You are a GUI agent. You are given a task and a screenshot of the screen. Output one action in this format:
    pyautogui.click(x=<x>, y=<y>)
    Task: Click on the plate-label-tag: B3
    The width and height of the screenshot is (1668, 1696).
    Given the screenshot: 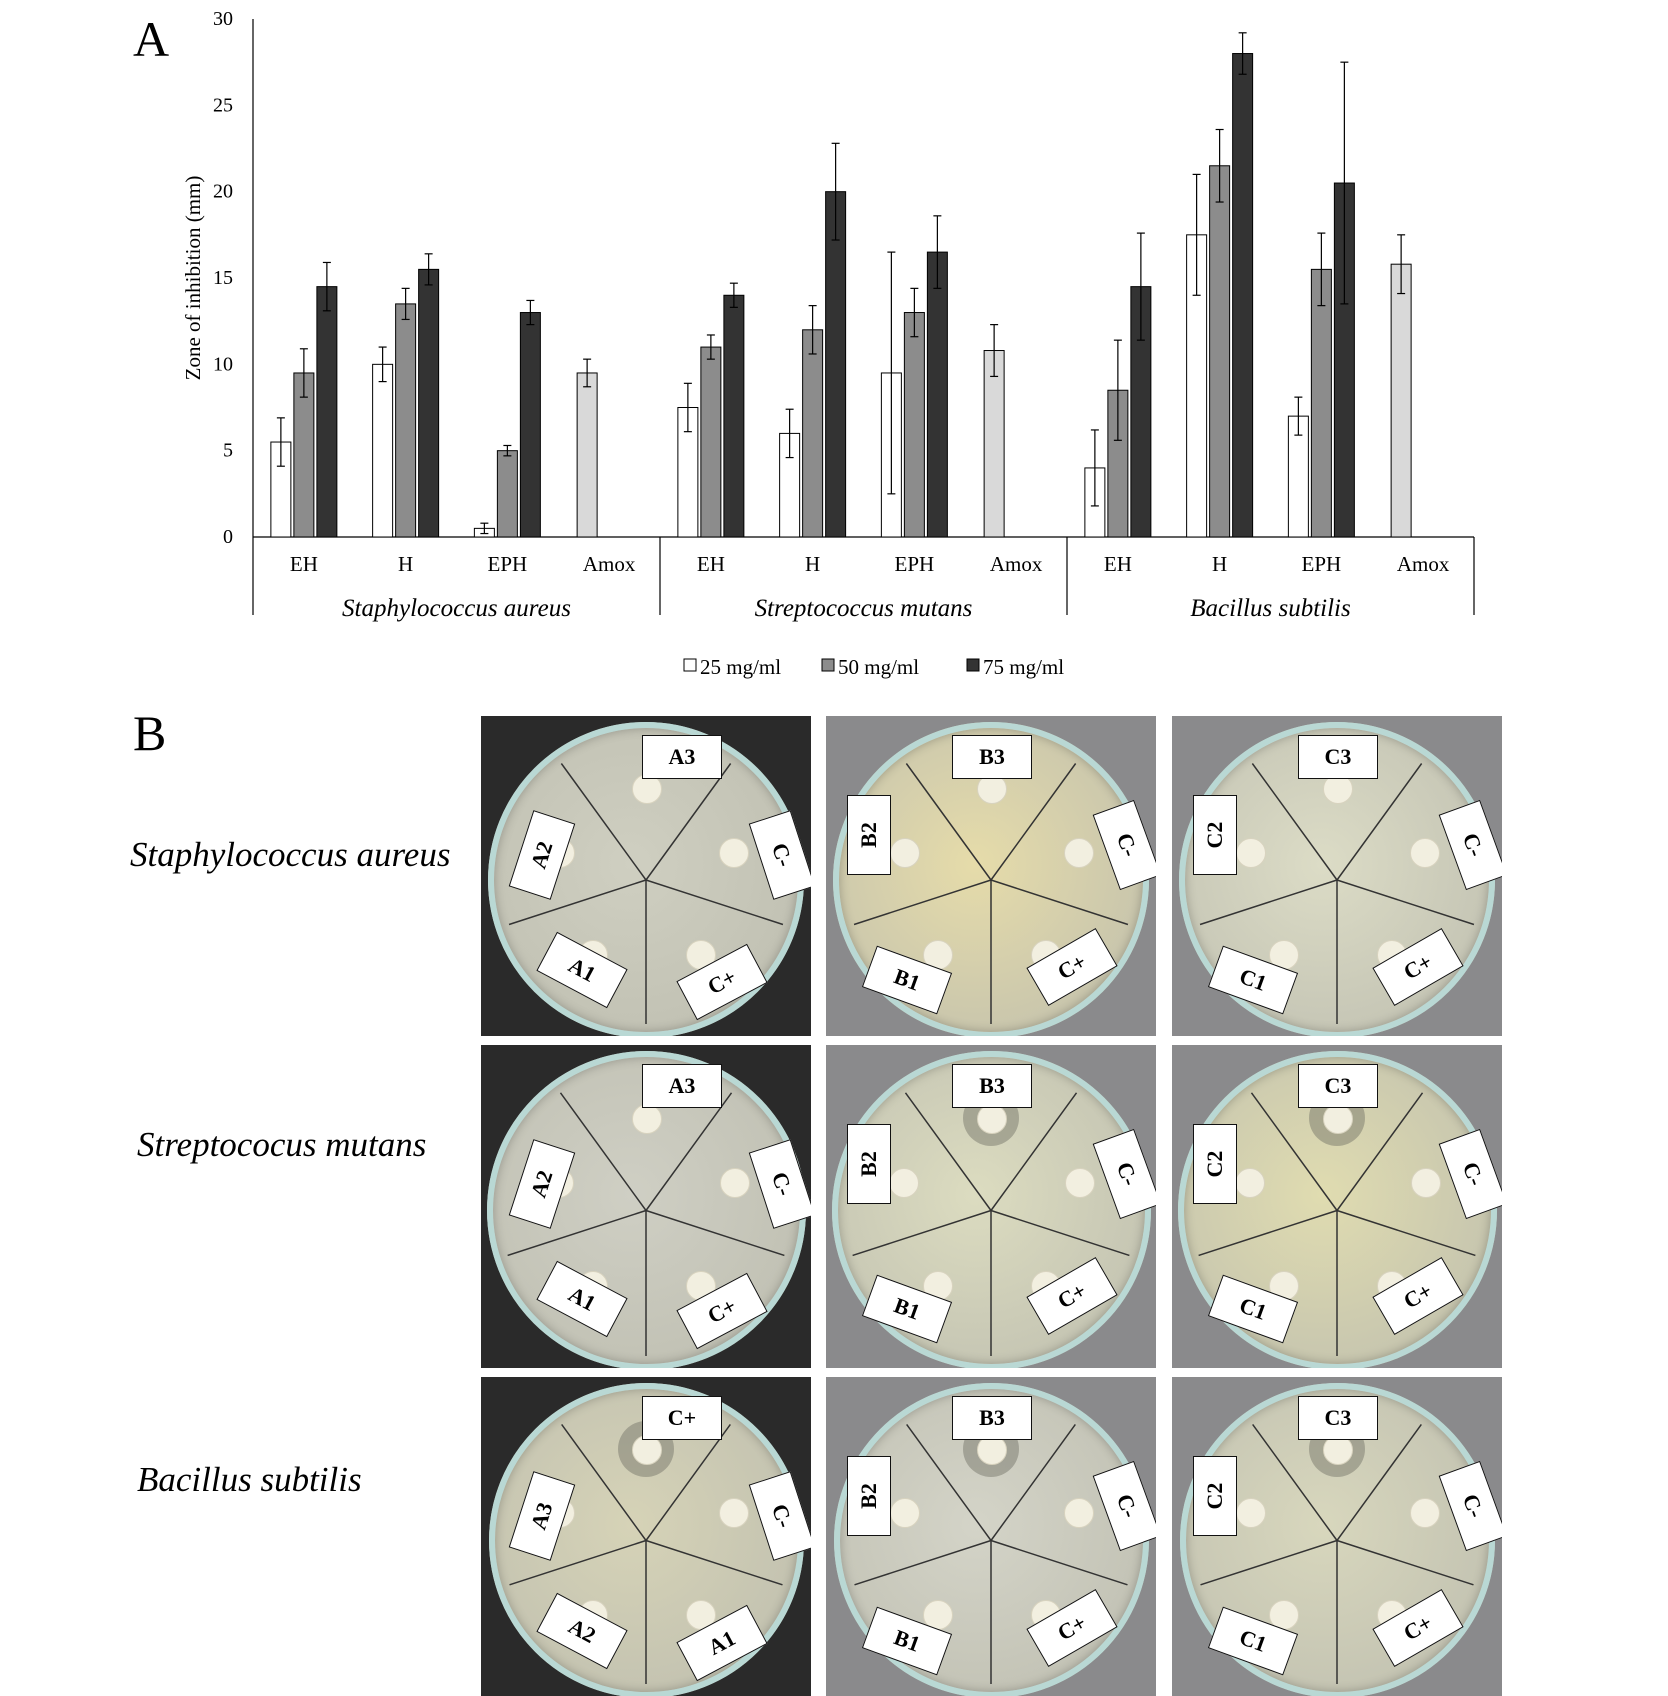 What is the action you would take?
    pyautogui.click(x=992, y=1086)
    